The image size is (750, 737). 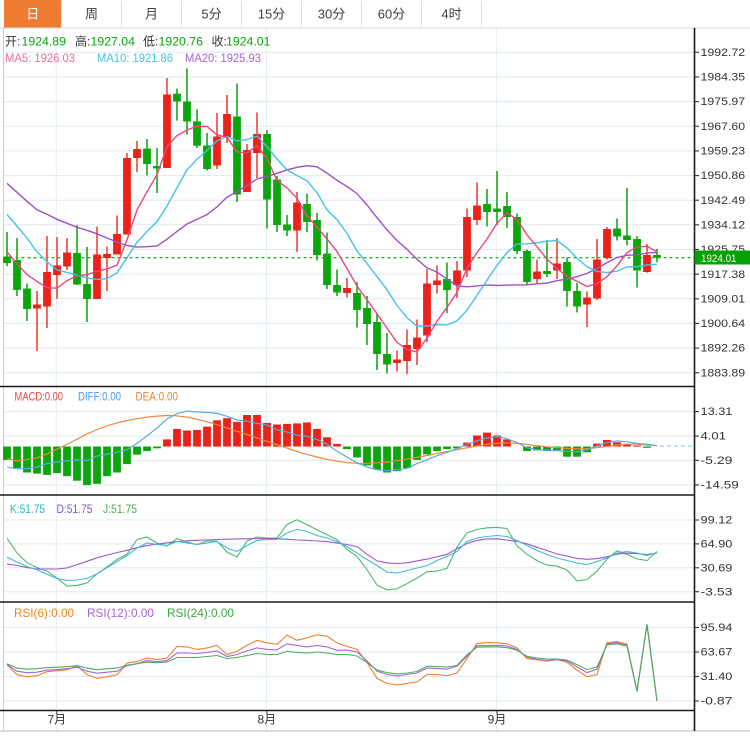 What do you see at coordinates (99, 397) in the screenshot?
I see `svg-text: DIFF:0.00` at bounding box center [99, 397].